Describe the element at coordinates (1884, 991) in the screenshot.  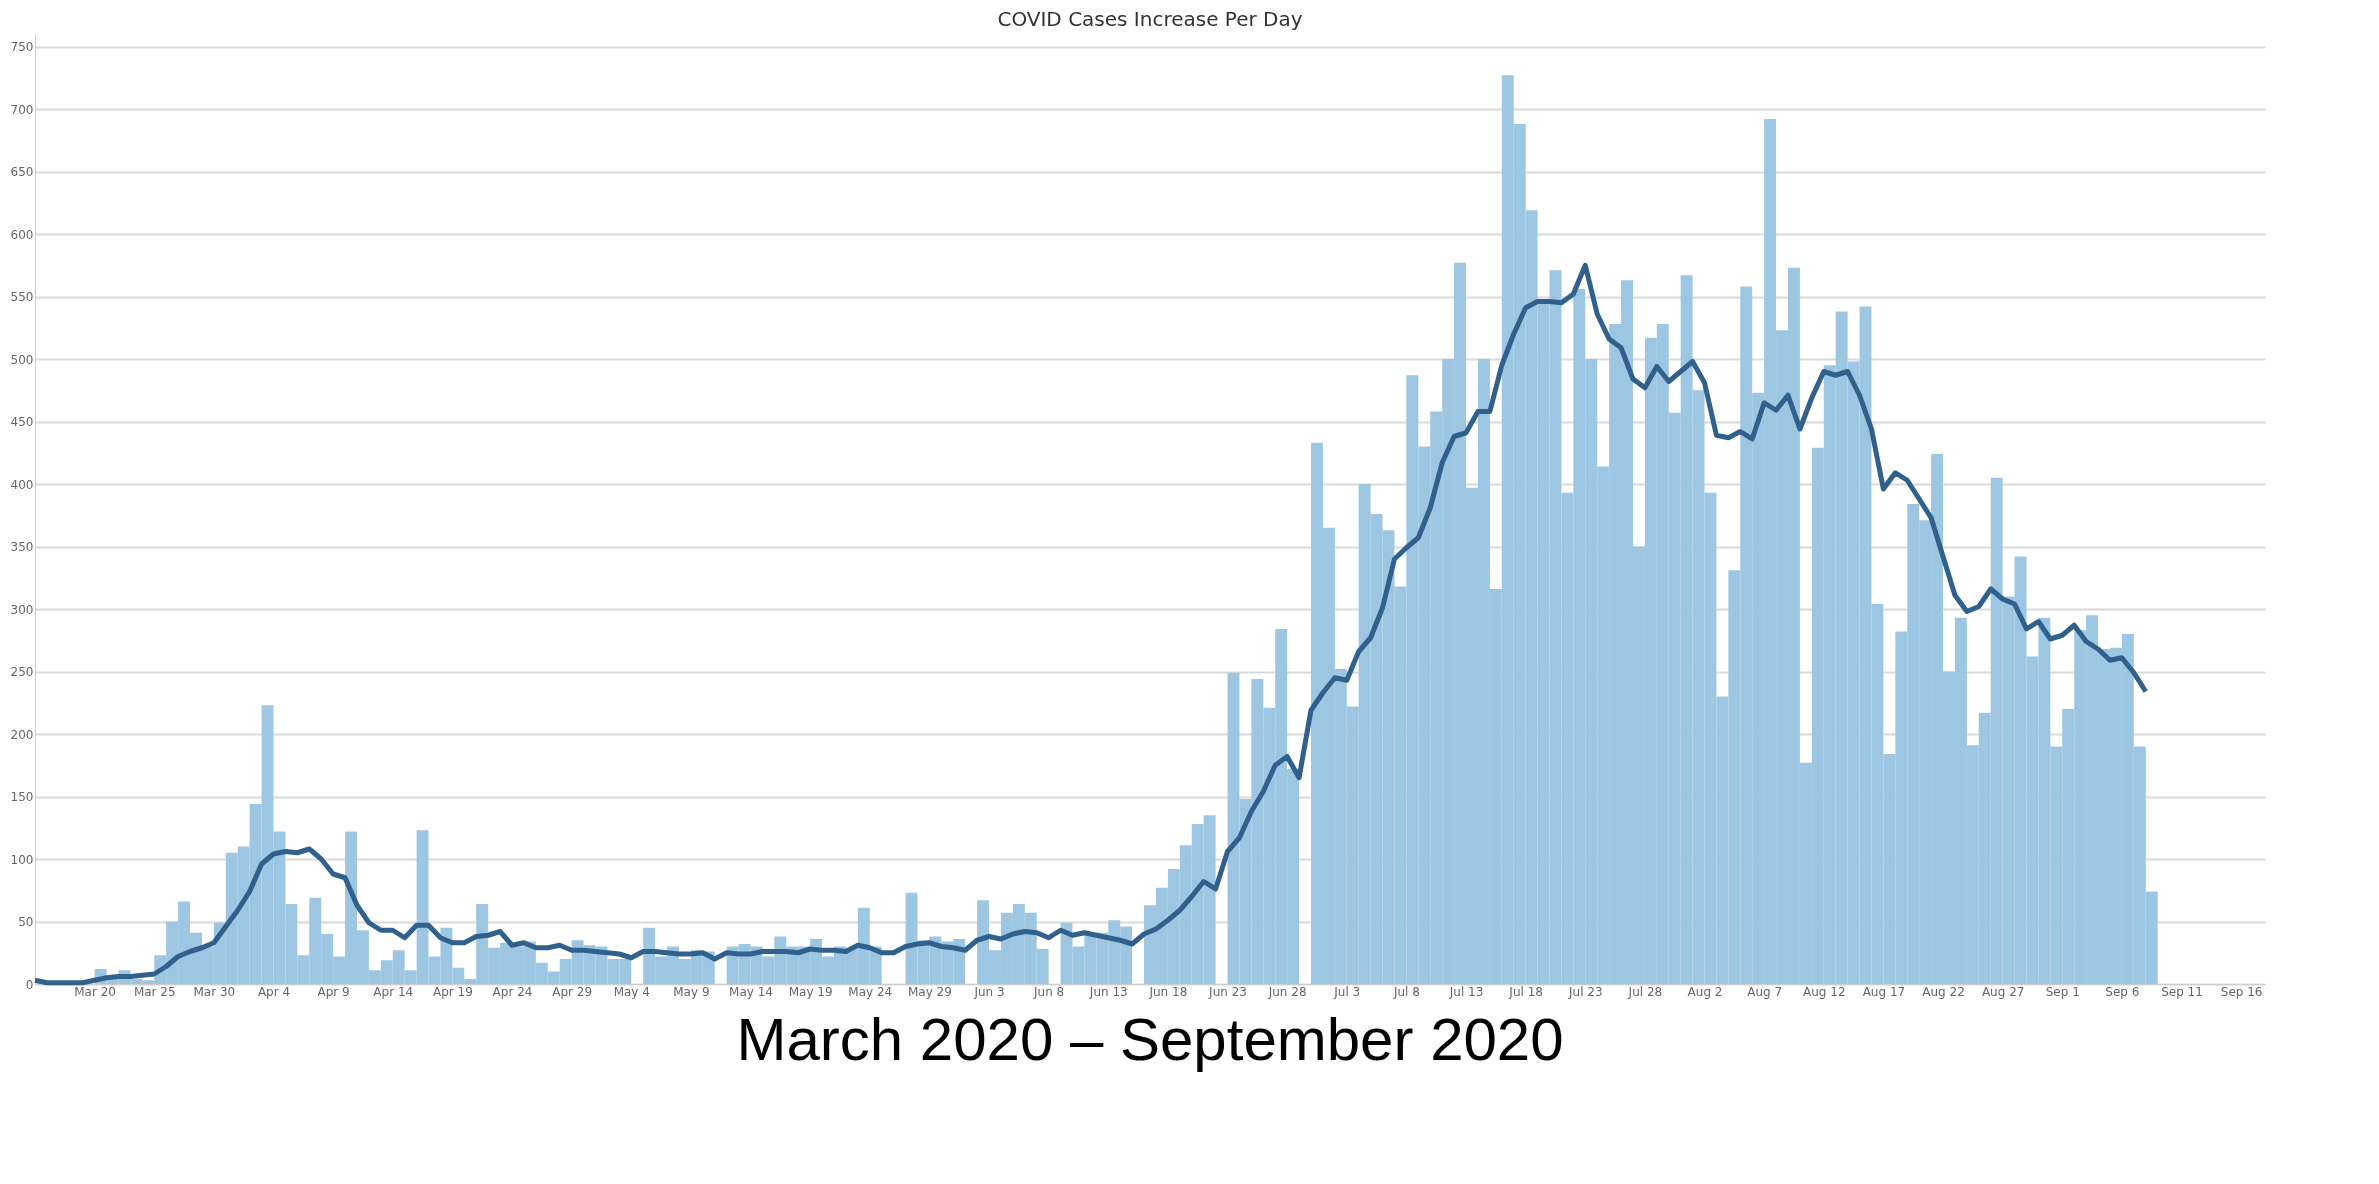
I see `x-tick-label: Aug 17` at that location.